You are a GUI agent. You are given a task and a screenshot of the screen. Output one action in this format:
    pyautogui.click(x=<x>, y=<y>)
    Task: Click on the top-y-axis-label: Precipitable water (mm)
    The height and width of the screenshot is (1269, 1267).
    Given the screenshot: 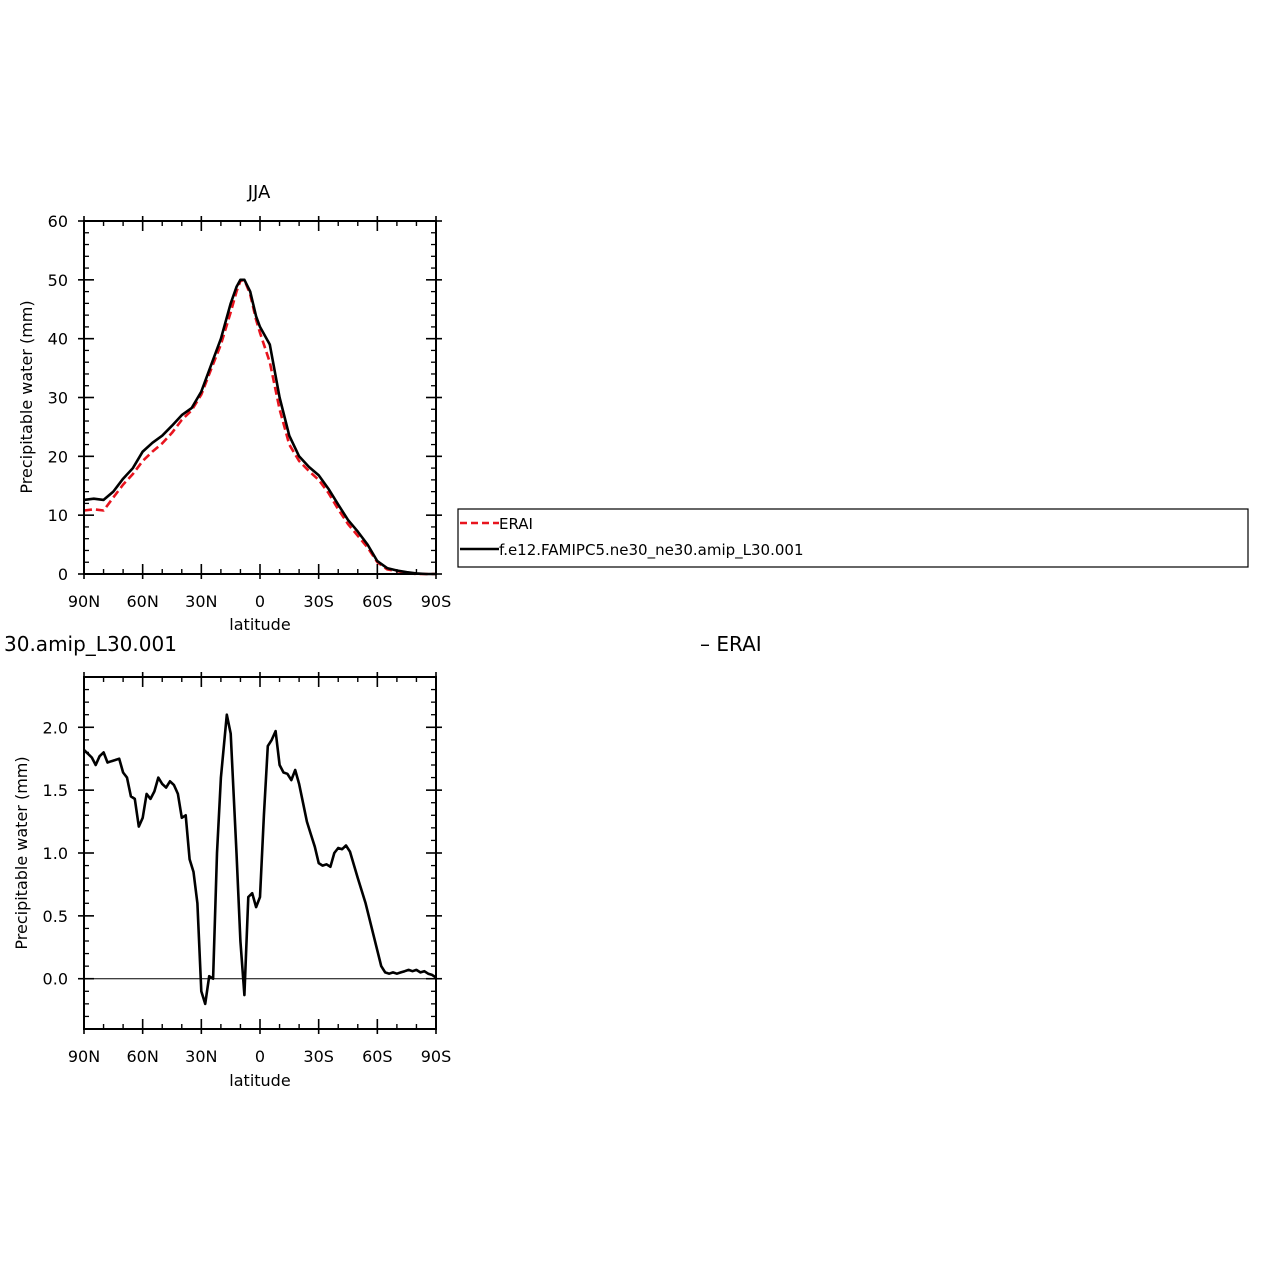 What is the action you would take?
    pyautogui.click(x=26, y=396)
    